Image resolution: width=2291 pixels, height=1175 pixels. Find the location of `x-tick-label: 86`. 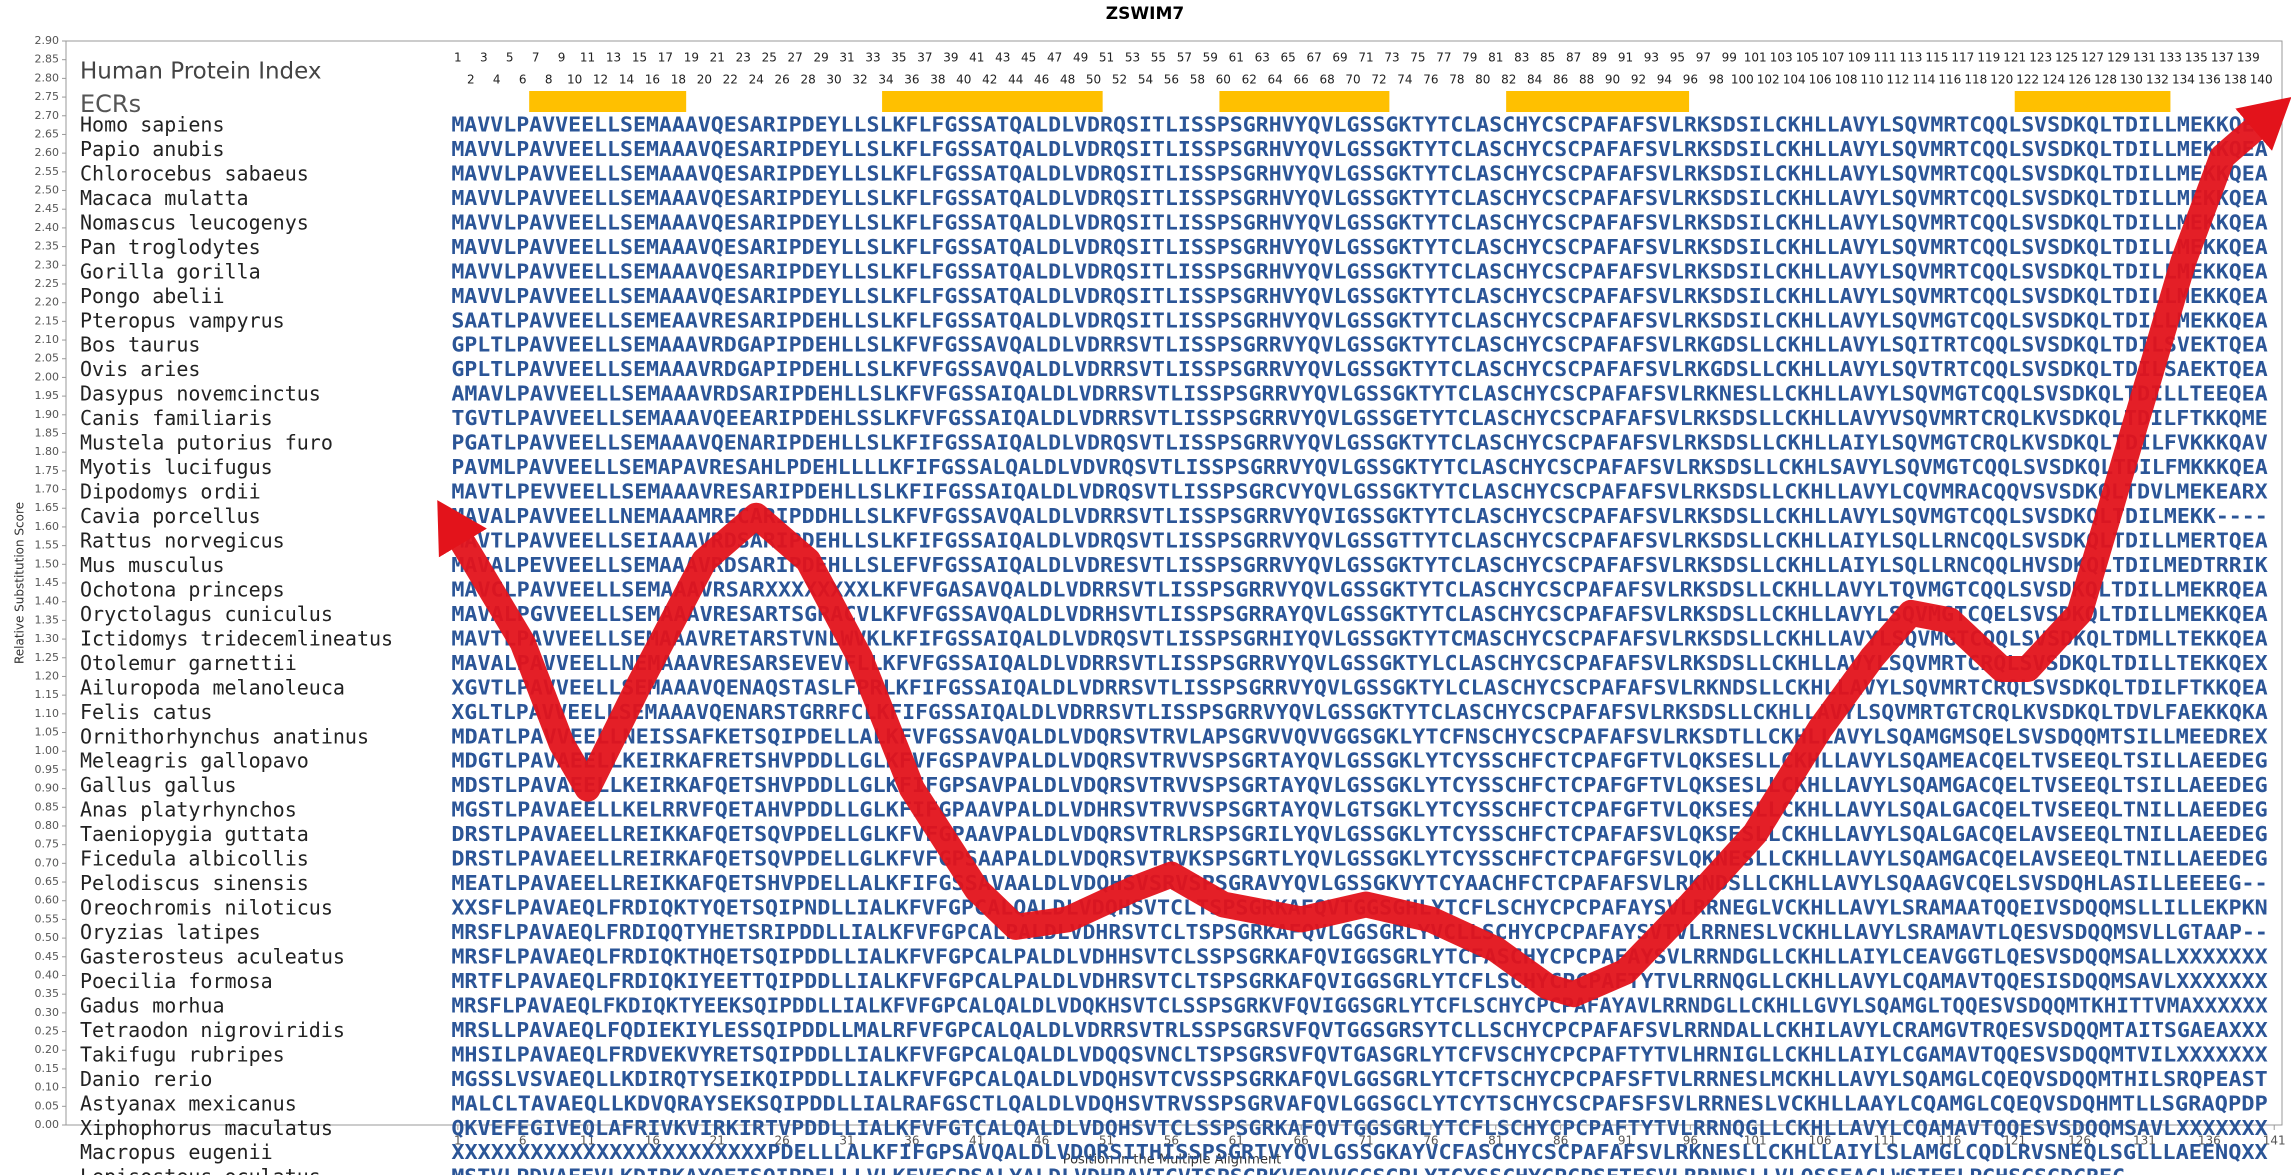

x-tick-label: 86 is located at coordinates (1560, 1141).